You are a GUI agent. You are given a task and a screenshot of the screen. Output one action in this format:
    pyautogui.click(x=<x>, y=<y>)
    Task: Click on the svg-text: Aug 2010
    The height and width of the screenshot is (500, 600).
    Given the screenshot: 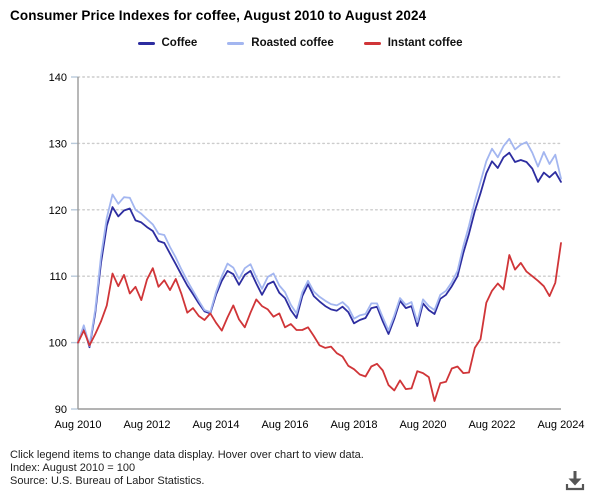 What is the action you would take?
    pyautogui.click(x=77, y=425)
    